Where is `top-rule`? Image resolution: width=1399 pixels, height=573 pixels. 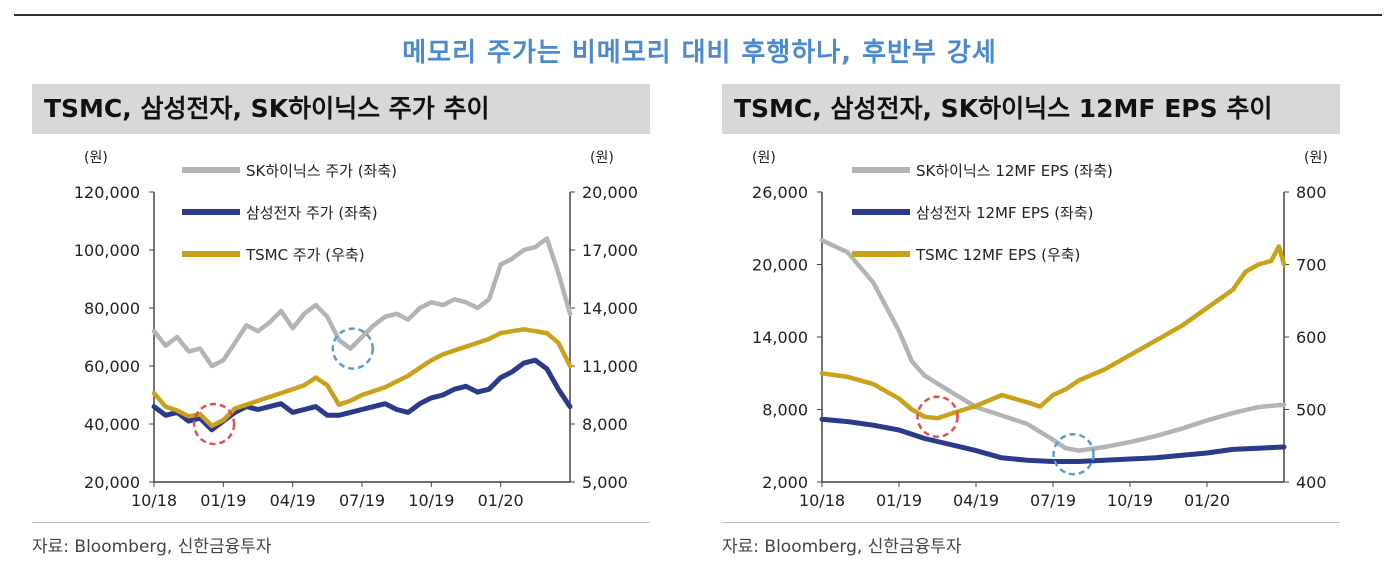
top-rule is located at coordinates (698, 15).